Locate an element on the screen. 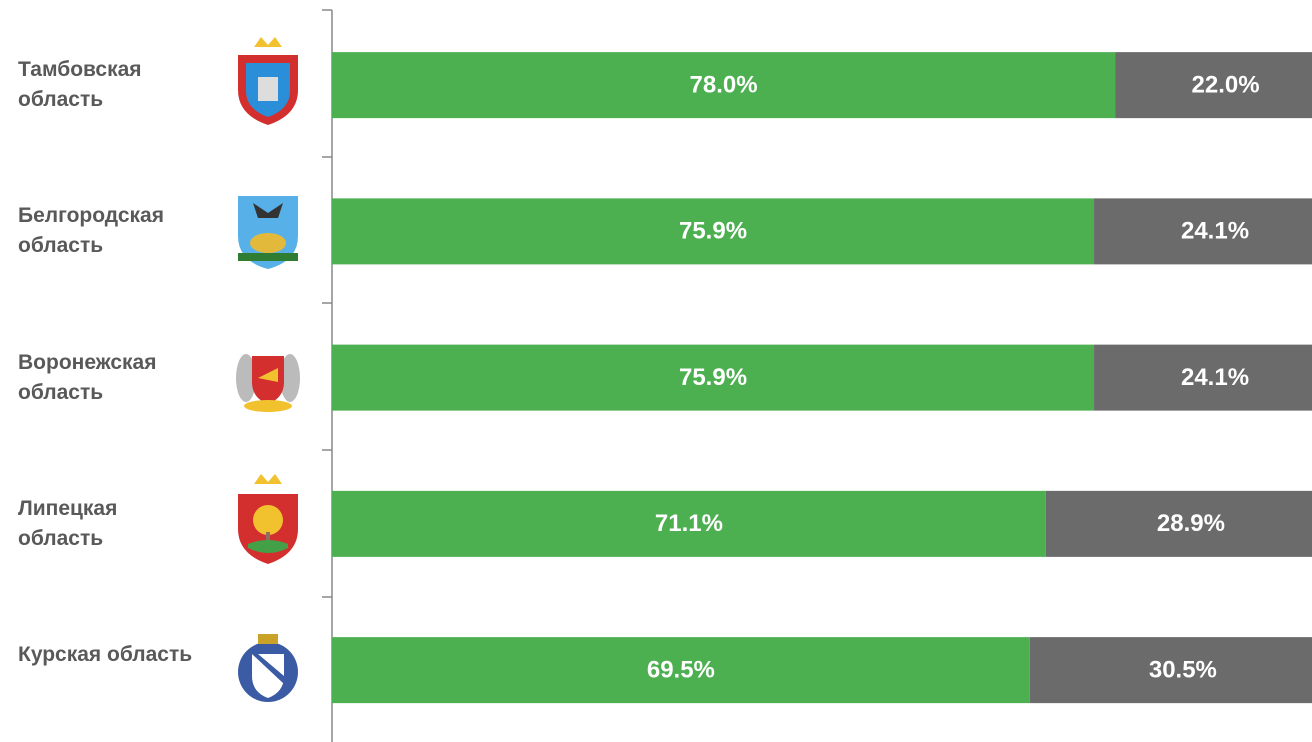 This screenshot has width=1312, height=742. category-label: Воронежская область is located at coordinates (87, 377).